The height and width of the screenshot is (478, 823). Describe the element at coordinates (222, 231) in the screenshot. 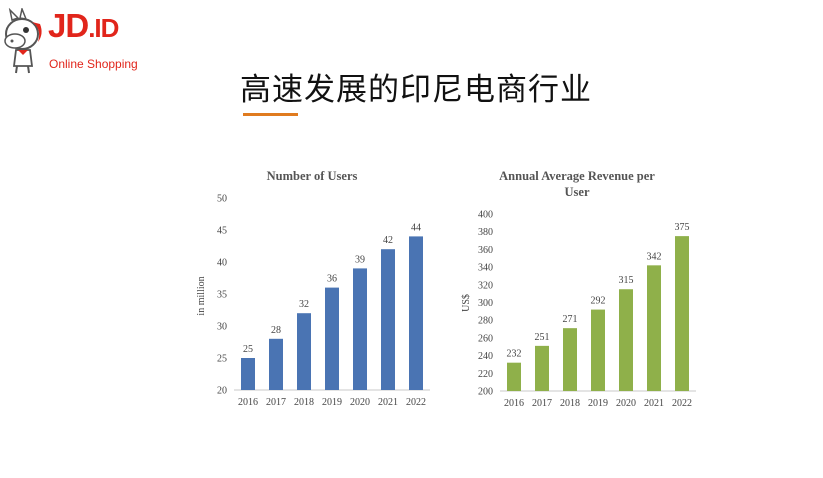

I see `y-tick-label: 45` at that location.